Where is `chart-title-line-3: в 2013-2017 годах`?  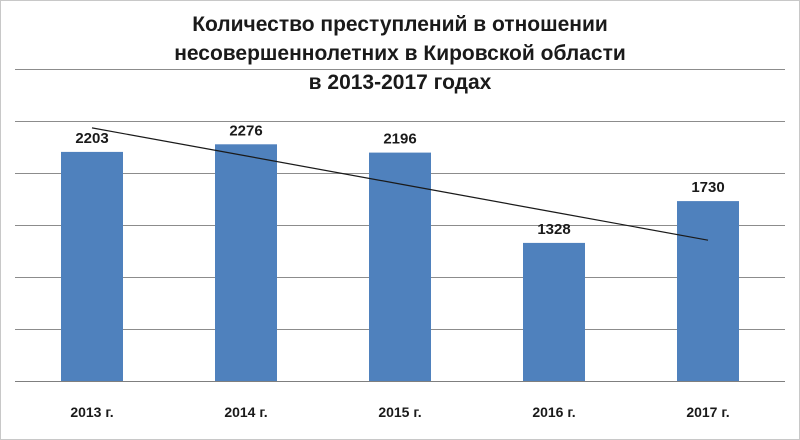
chart-title-line-3: в 2013-2017 годах is located at coordinates (400, 82).